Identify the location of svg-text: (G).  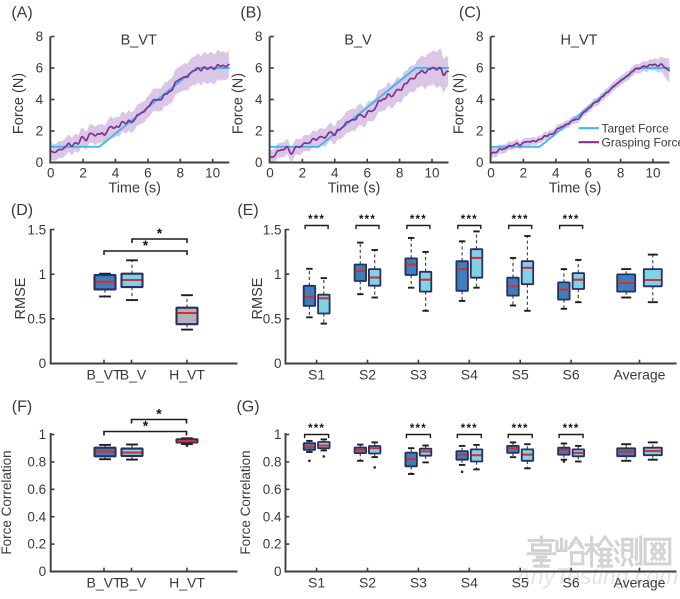
(247, 407).